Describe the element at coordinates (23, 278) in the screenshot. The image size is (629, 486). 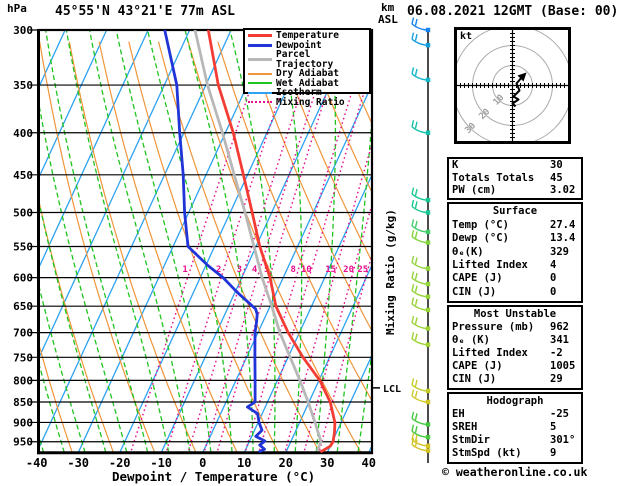
I see `svg-text: 600` at that location.